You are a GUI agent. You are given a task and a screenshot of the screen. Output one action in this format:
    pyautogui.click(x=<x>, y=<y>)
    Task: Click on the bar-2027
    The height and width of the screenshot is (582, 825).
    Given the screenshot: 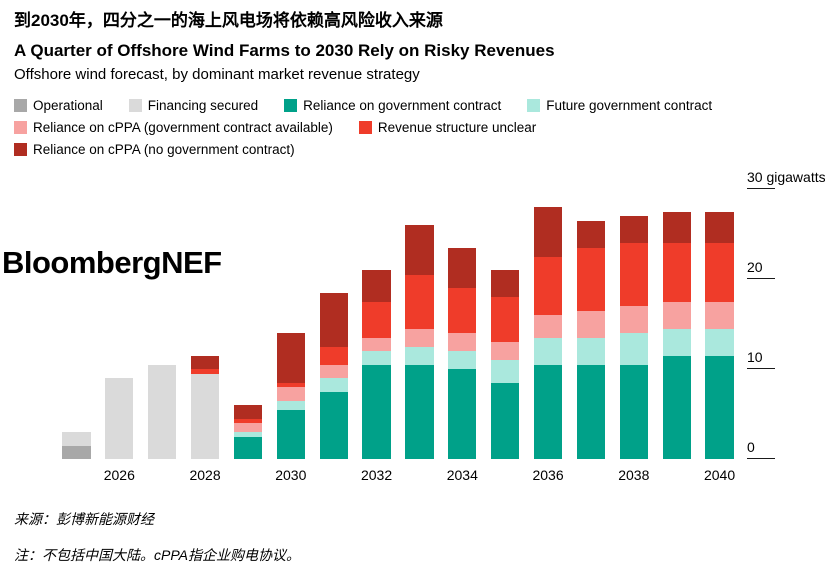 What is the action you would take?
    pyautogui.click(x=162, y=324)
    